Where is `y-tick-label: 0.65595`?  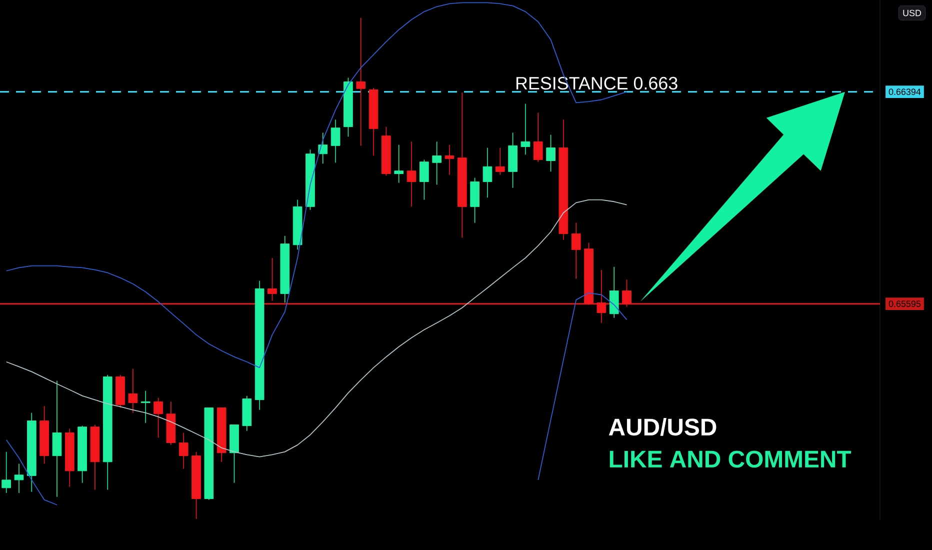
y-tick-label: 0.65595 is located at coordinates (904, 303).